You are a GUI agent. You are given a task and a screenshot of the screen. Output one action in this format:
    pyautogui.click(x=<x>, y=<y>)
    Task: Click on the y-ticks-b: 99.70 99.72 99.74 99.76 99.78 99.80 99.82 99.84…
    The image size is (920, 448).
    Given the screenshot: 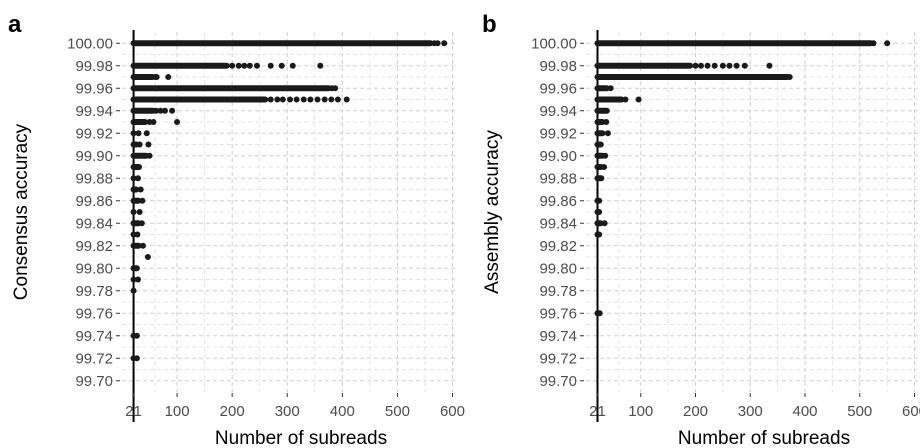 What is the action you would take?
    pyautogui.click(x=557, y=212)
    